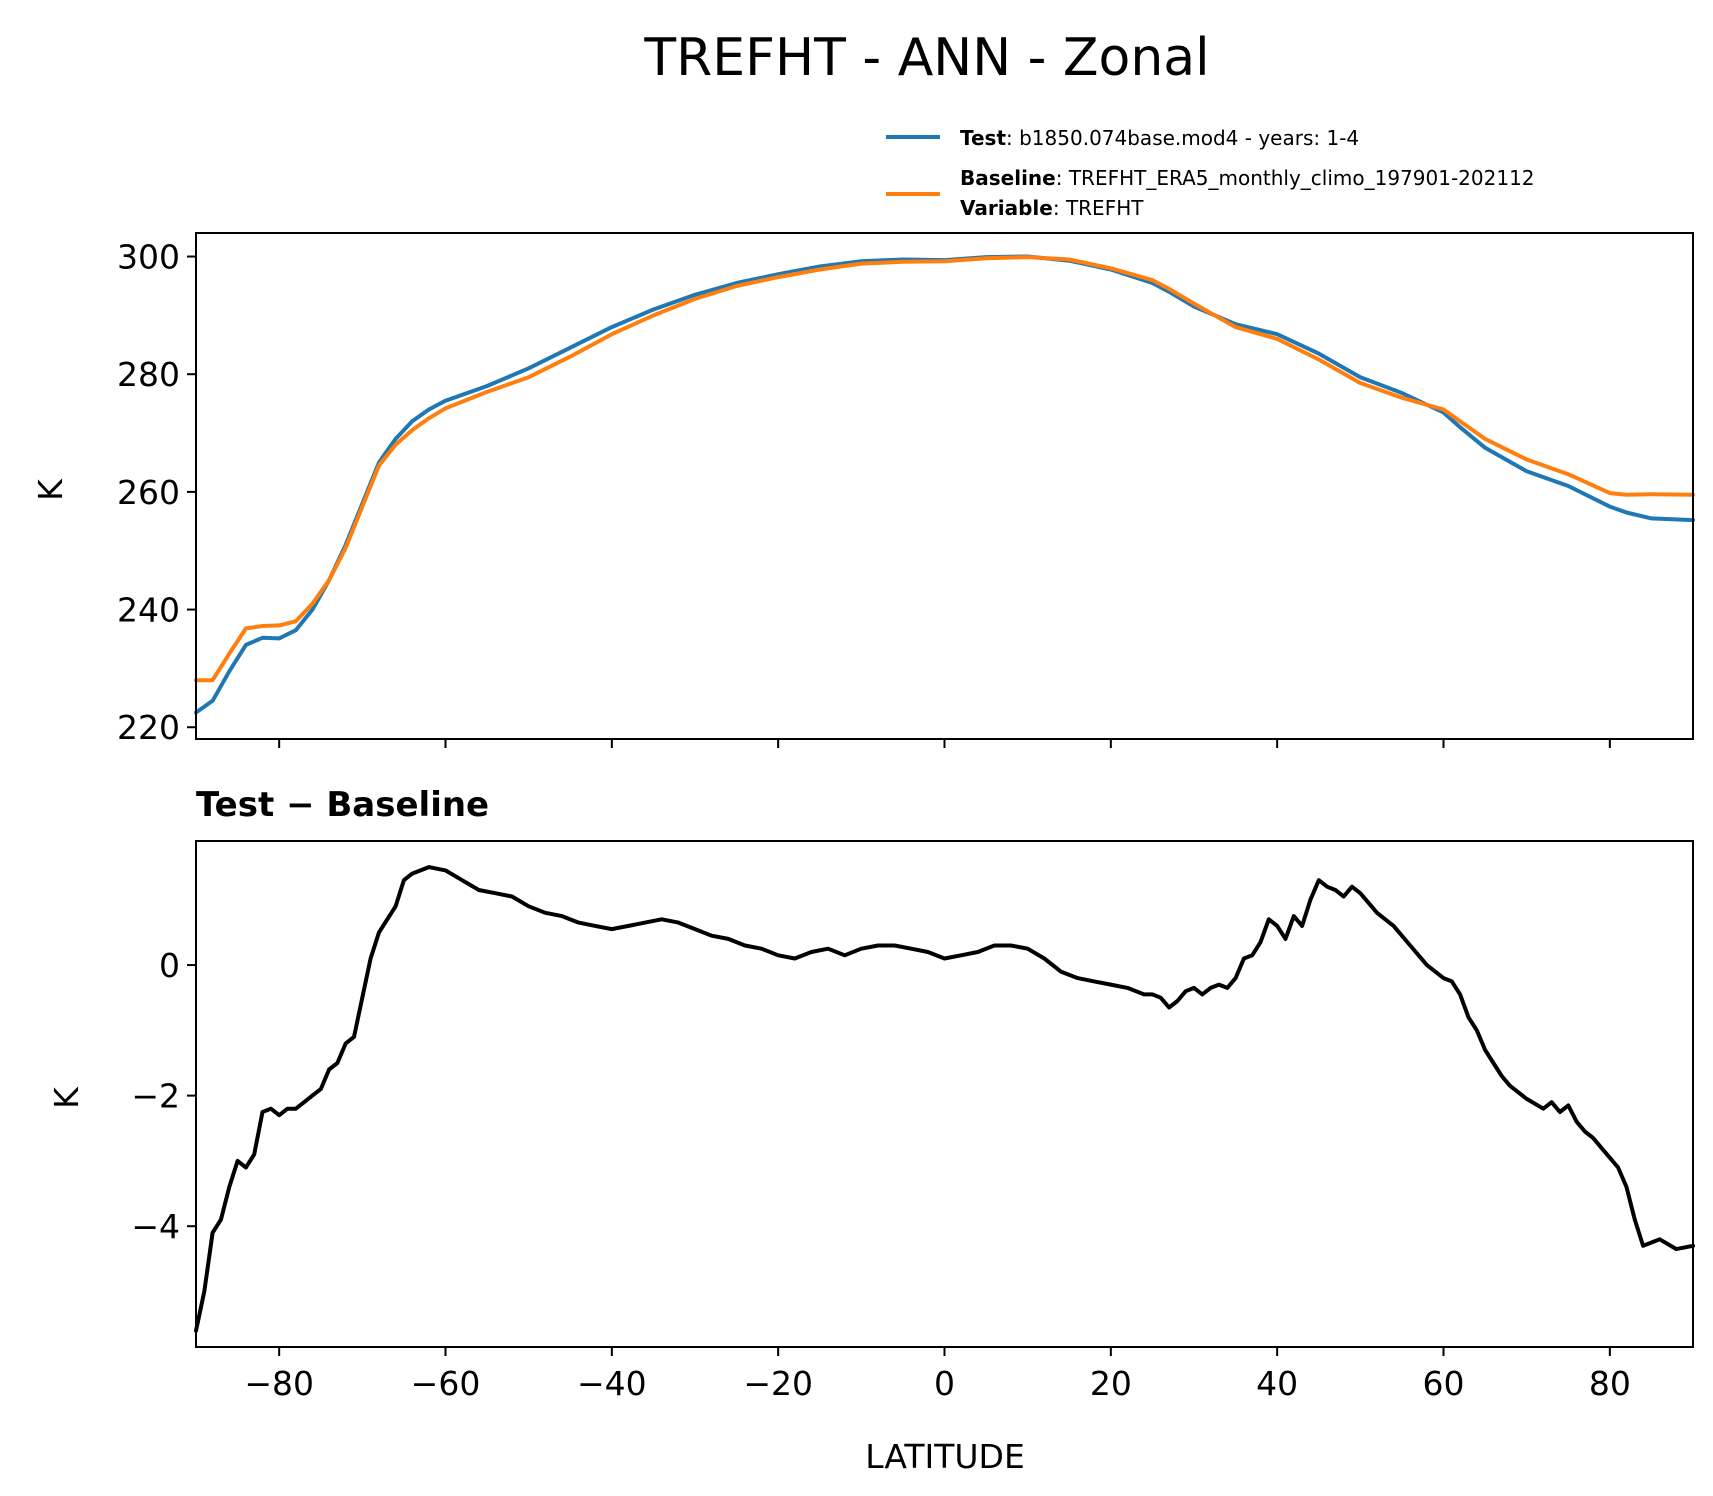 Image resolution: width=1713 pixels, height=1496 pixels. I want to click on bottom-x-tick-label: −20, so click(778, 1383).